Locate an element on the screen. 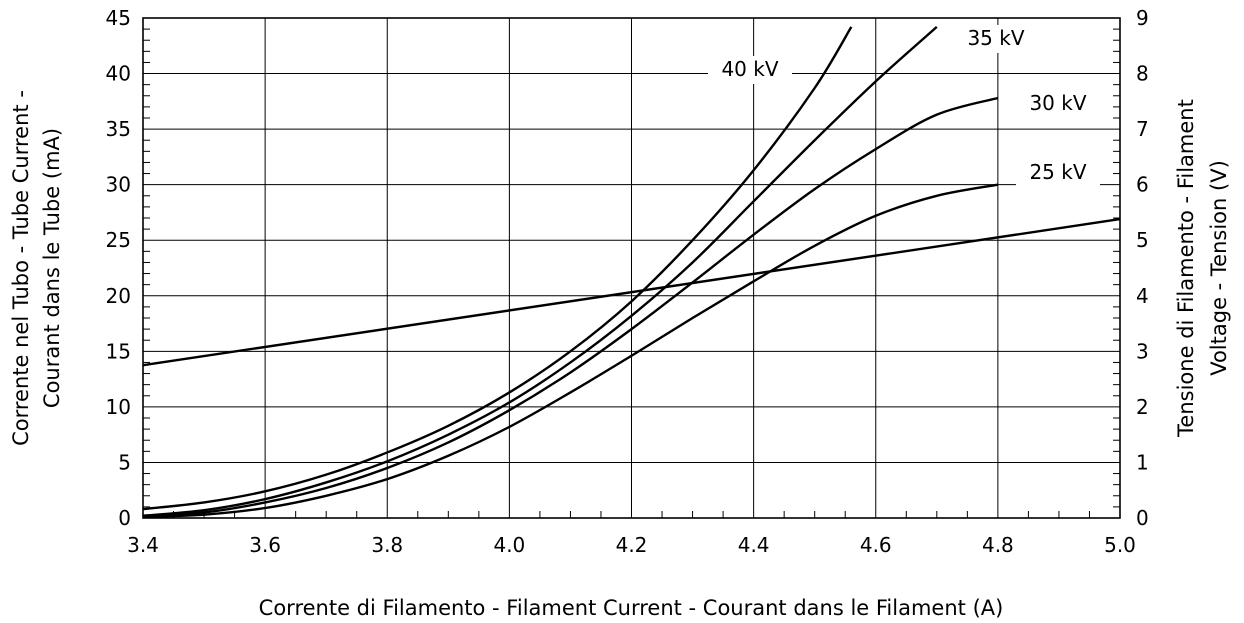 The width and height of the screenshot is (1244, 623). y-right-tick-label: 8 is located at coordinates (1142, 74).